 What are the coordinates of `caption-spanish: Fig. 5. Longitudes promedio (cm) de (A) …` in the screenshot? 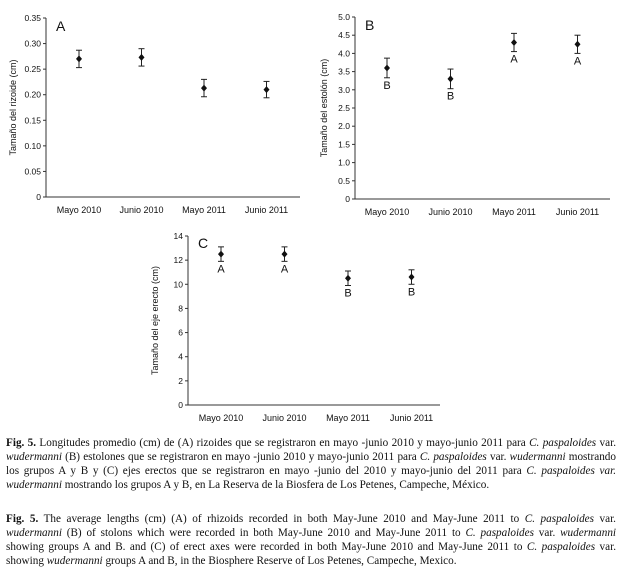 It's located at (311, 464).